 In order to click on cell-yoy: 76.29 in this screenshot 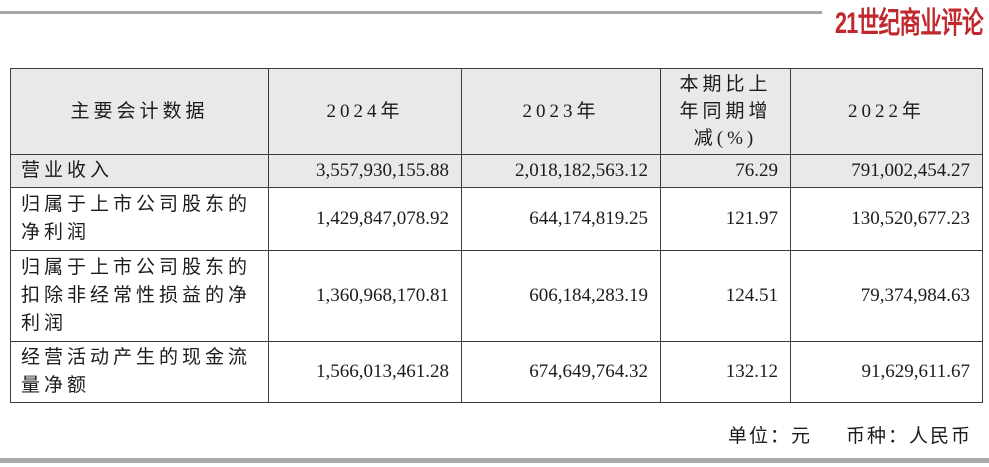, I will do `click(725, 171)`.